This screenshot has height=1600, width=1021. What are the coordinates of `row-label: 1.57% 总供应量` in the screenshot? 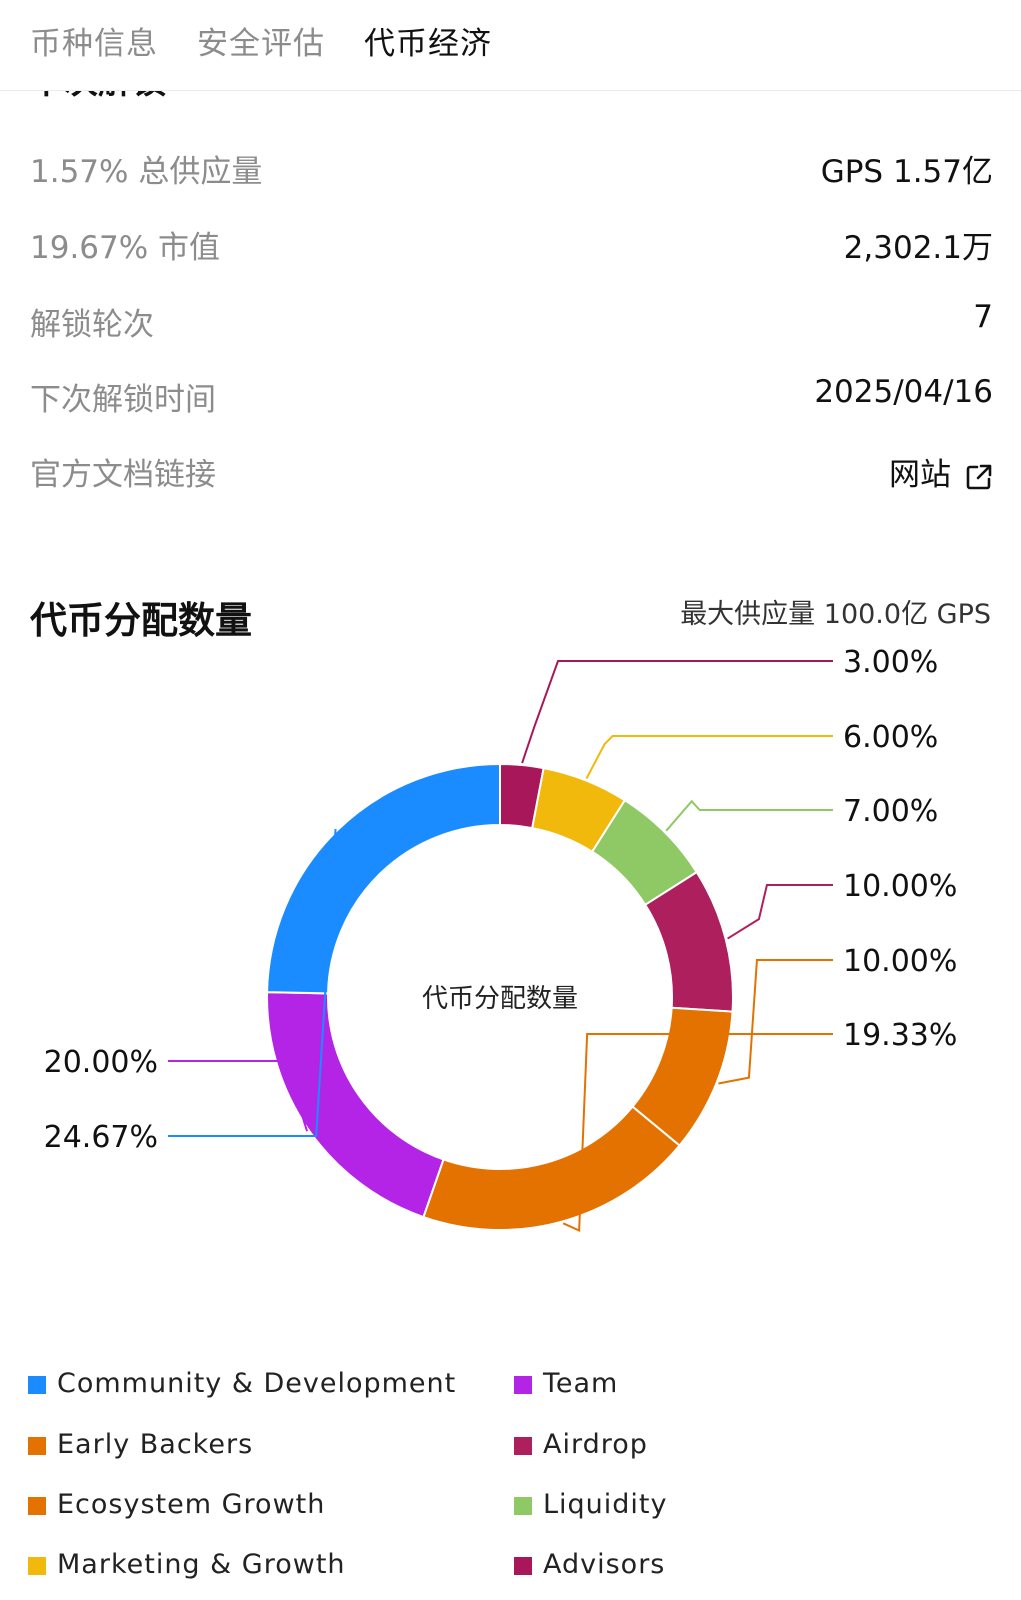 It's located at (146, 172).